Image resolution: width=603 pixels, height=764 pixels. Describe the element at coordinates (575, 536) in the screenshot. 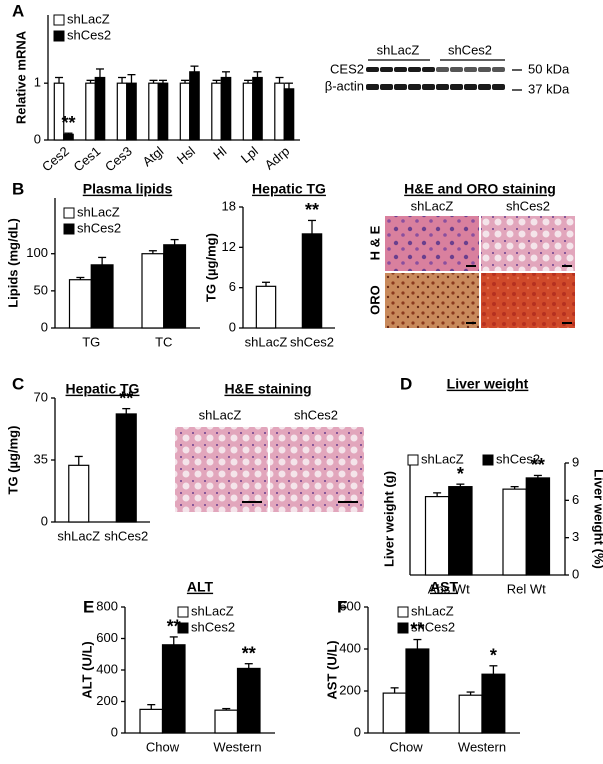

I see `y2-tick-label: 3` at that location.